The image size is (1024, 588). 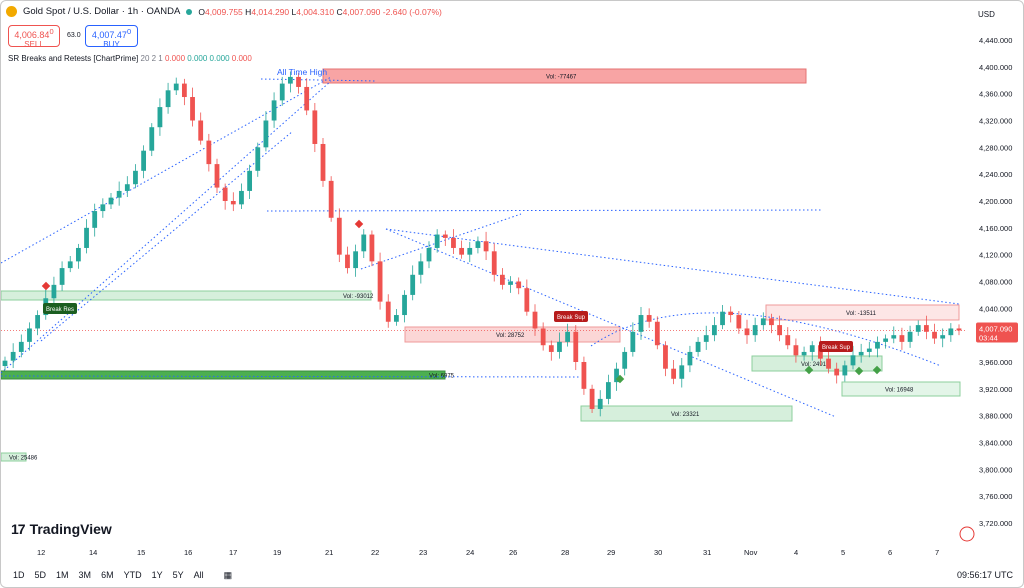 I want to click on utc-clock: 09:56:17 UTC, so click(x=984, y=575).